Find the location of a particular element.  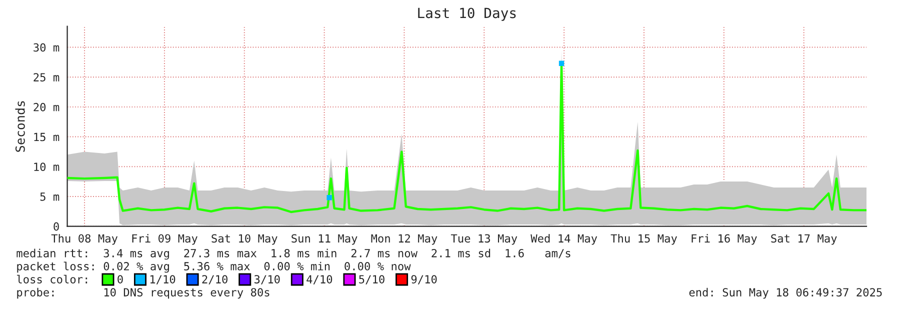

chart-title: Last 10 Days is located at coordinates (467, 14).